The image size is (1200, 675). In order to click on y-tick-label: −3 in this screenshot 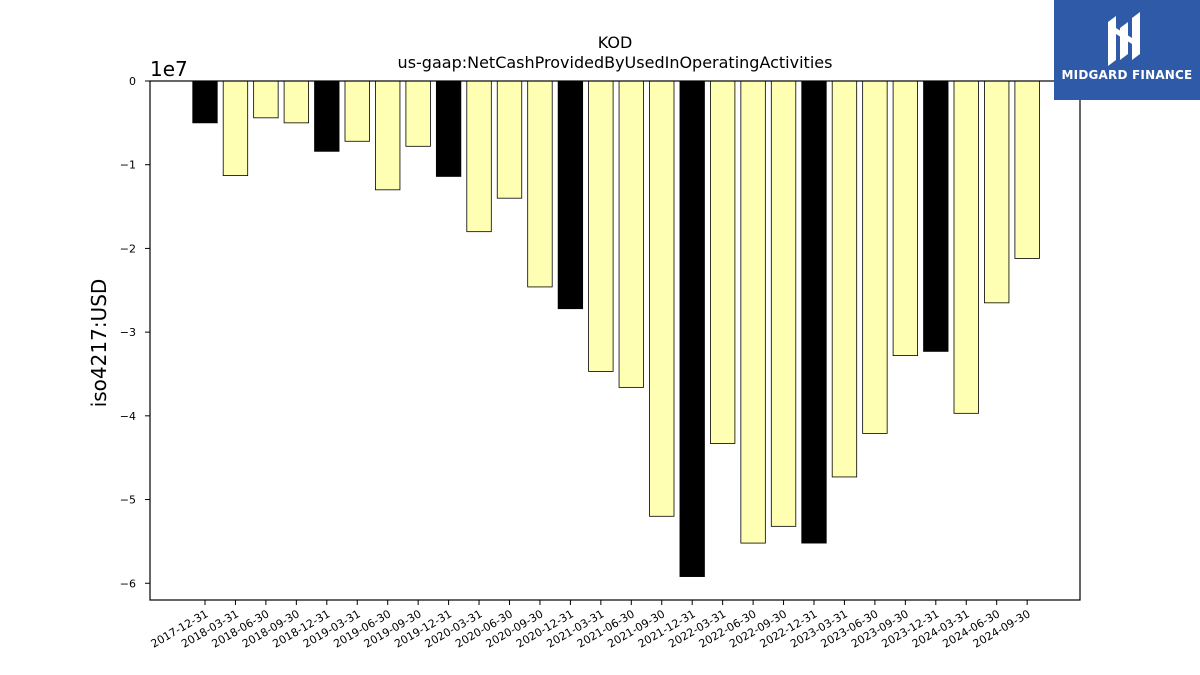, I will do `click(128, 332)`.